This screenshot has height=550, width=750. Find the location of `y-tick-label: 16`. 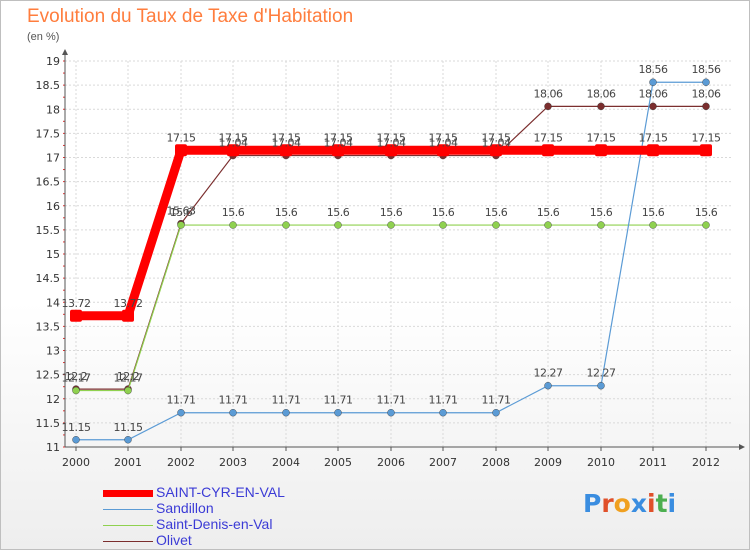

y-tick-label: 16 is located at coordinates (53, 206).